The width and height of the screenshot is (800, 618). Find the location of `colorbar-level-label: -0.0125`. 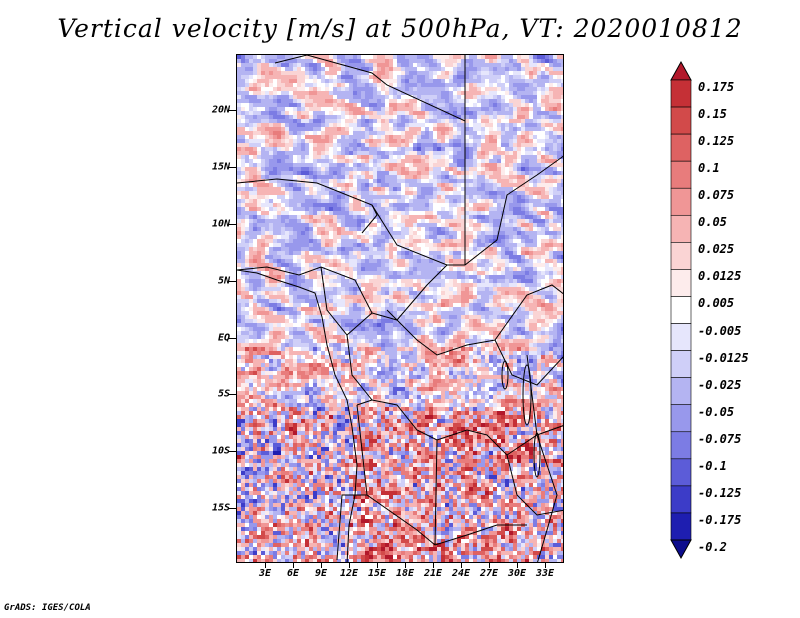

colorbar-level-label: -0.0125 is located at coordinates (723, 357).